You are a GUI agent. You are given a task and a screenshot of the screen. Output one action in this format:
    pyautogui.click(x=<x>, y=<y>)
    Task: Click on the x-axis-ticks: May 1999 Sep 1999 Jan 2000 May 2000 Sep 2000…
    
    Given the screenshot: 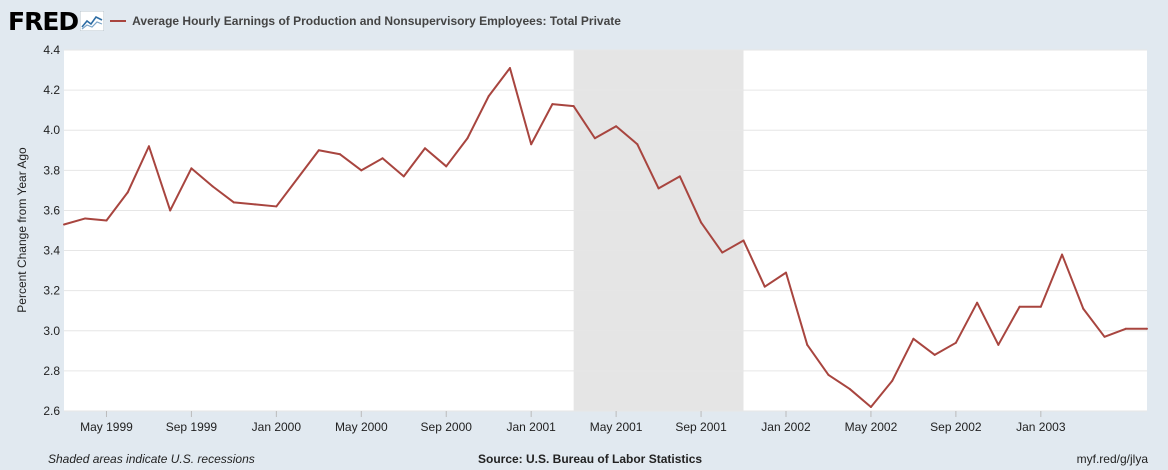 What is the action you would take?
    pyautogui.click(x=573, y=422)
    